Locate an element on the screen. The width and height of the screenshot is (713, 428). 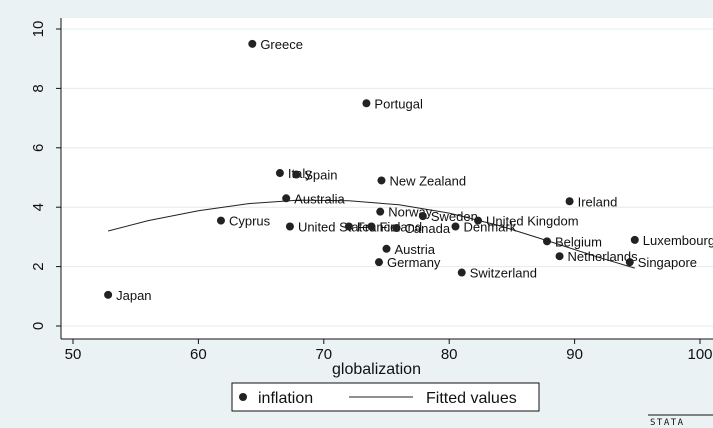
point-label: Canada is located at coordinates (428, 228).